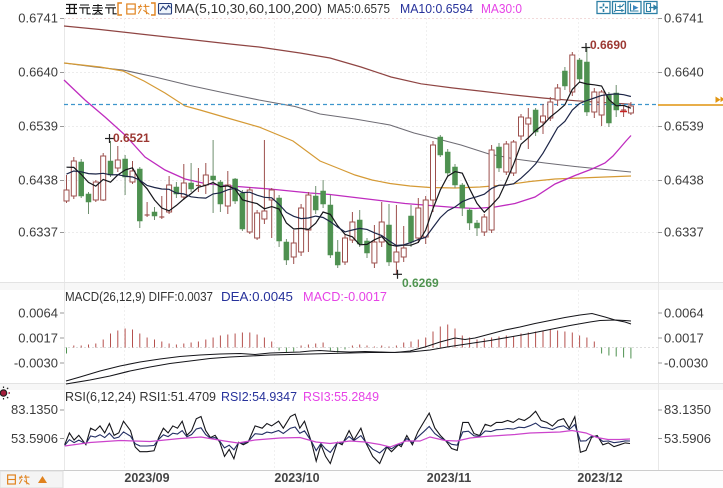 Image resolution: width=723 pixels, height=488 pixels. What do you see at coordinates (358, 9) in the screenshot?
I see `svg-text: MA5:0.6575` at bounding box center [358, 9].